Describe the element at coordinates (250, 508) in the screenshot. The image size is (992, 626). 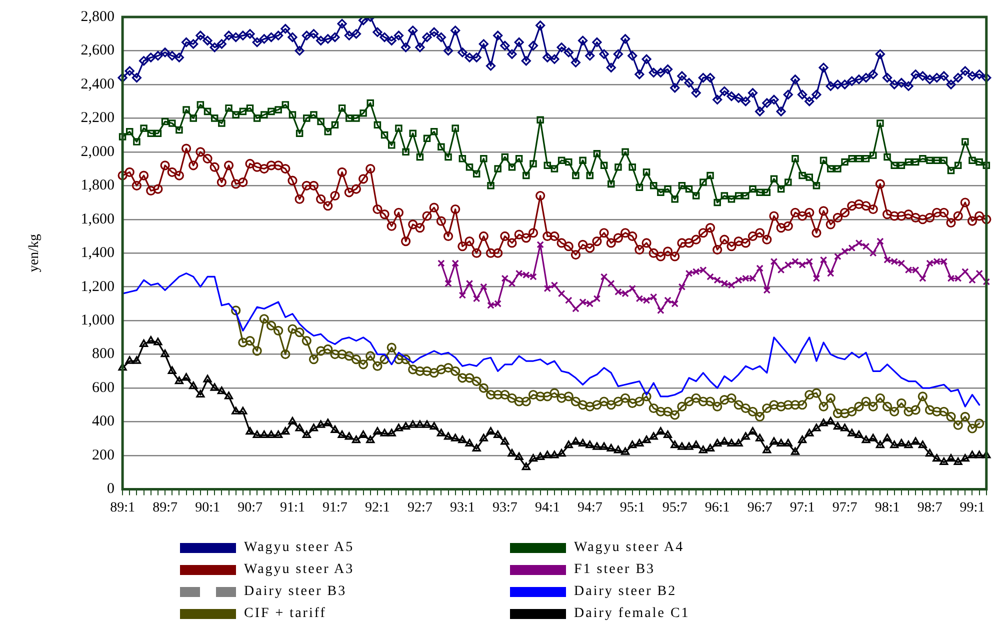
I see `x-tick-label: 90:7` at that location.